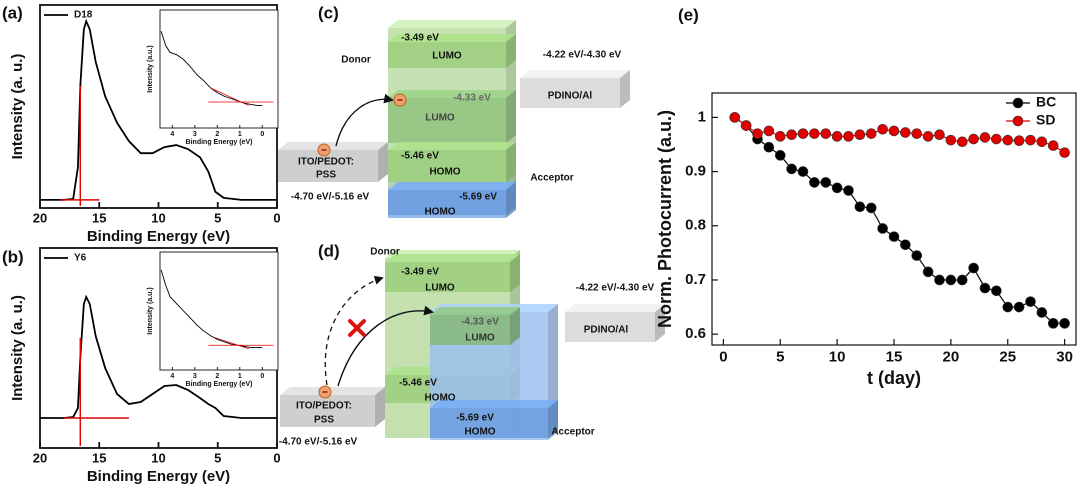  What do you see at coordinates (695, 171) in the screenshot?
I see `y-tick-label: 0.9` at bounding box center [695, 171].